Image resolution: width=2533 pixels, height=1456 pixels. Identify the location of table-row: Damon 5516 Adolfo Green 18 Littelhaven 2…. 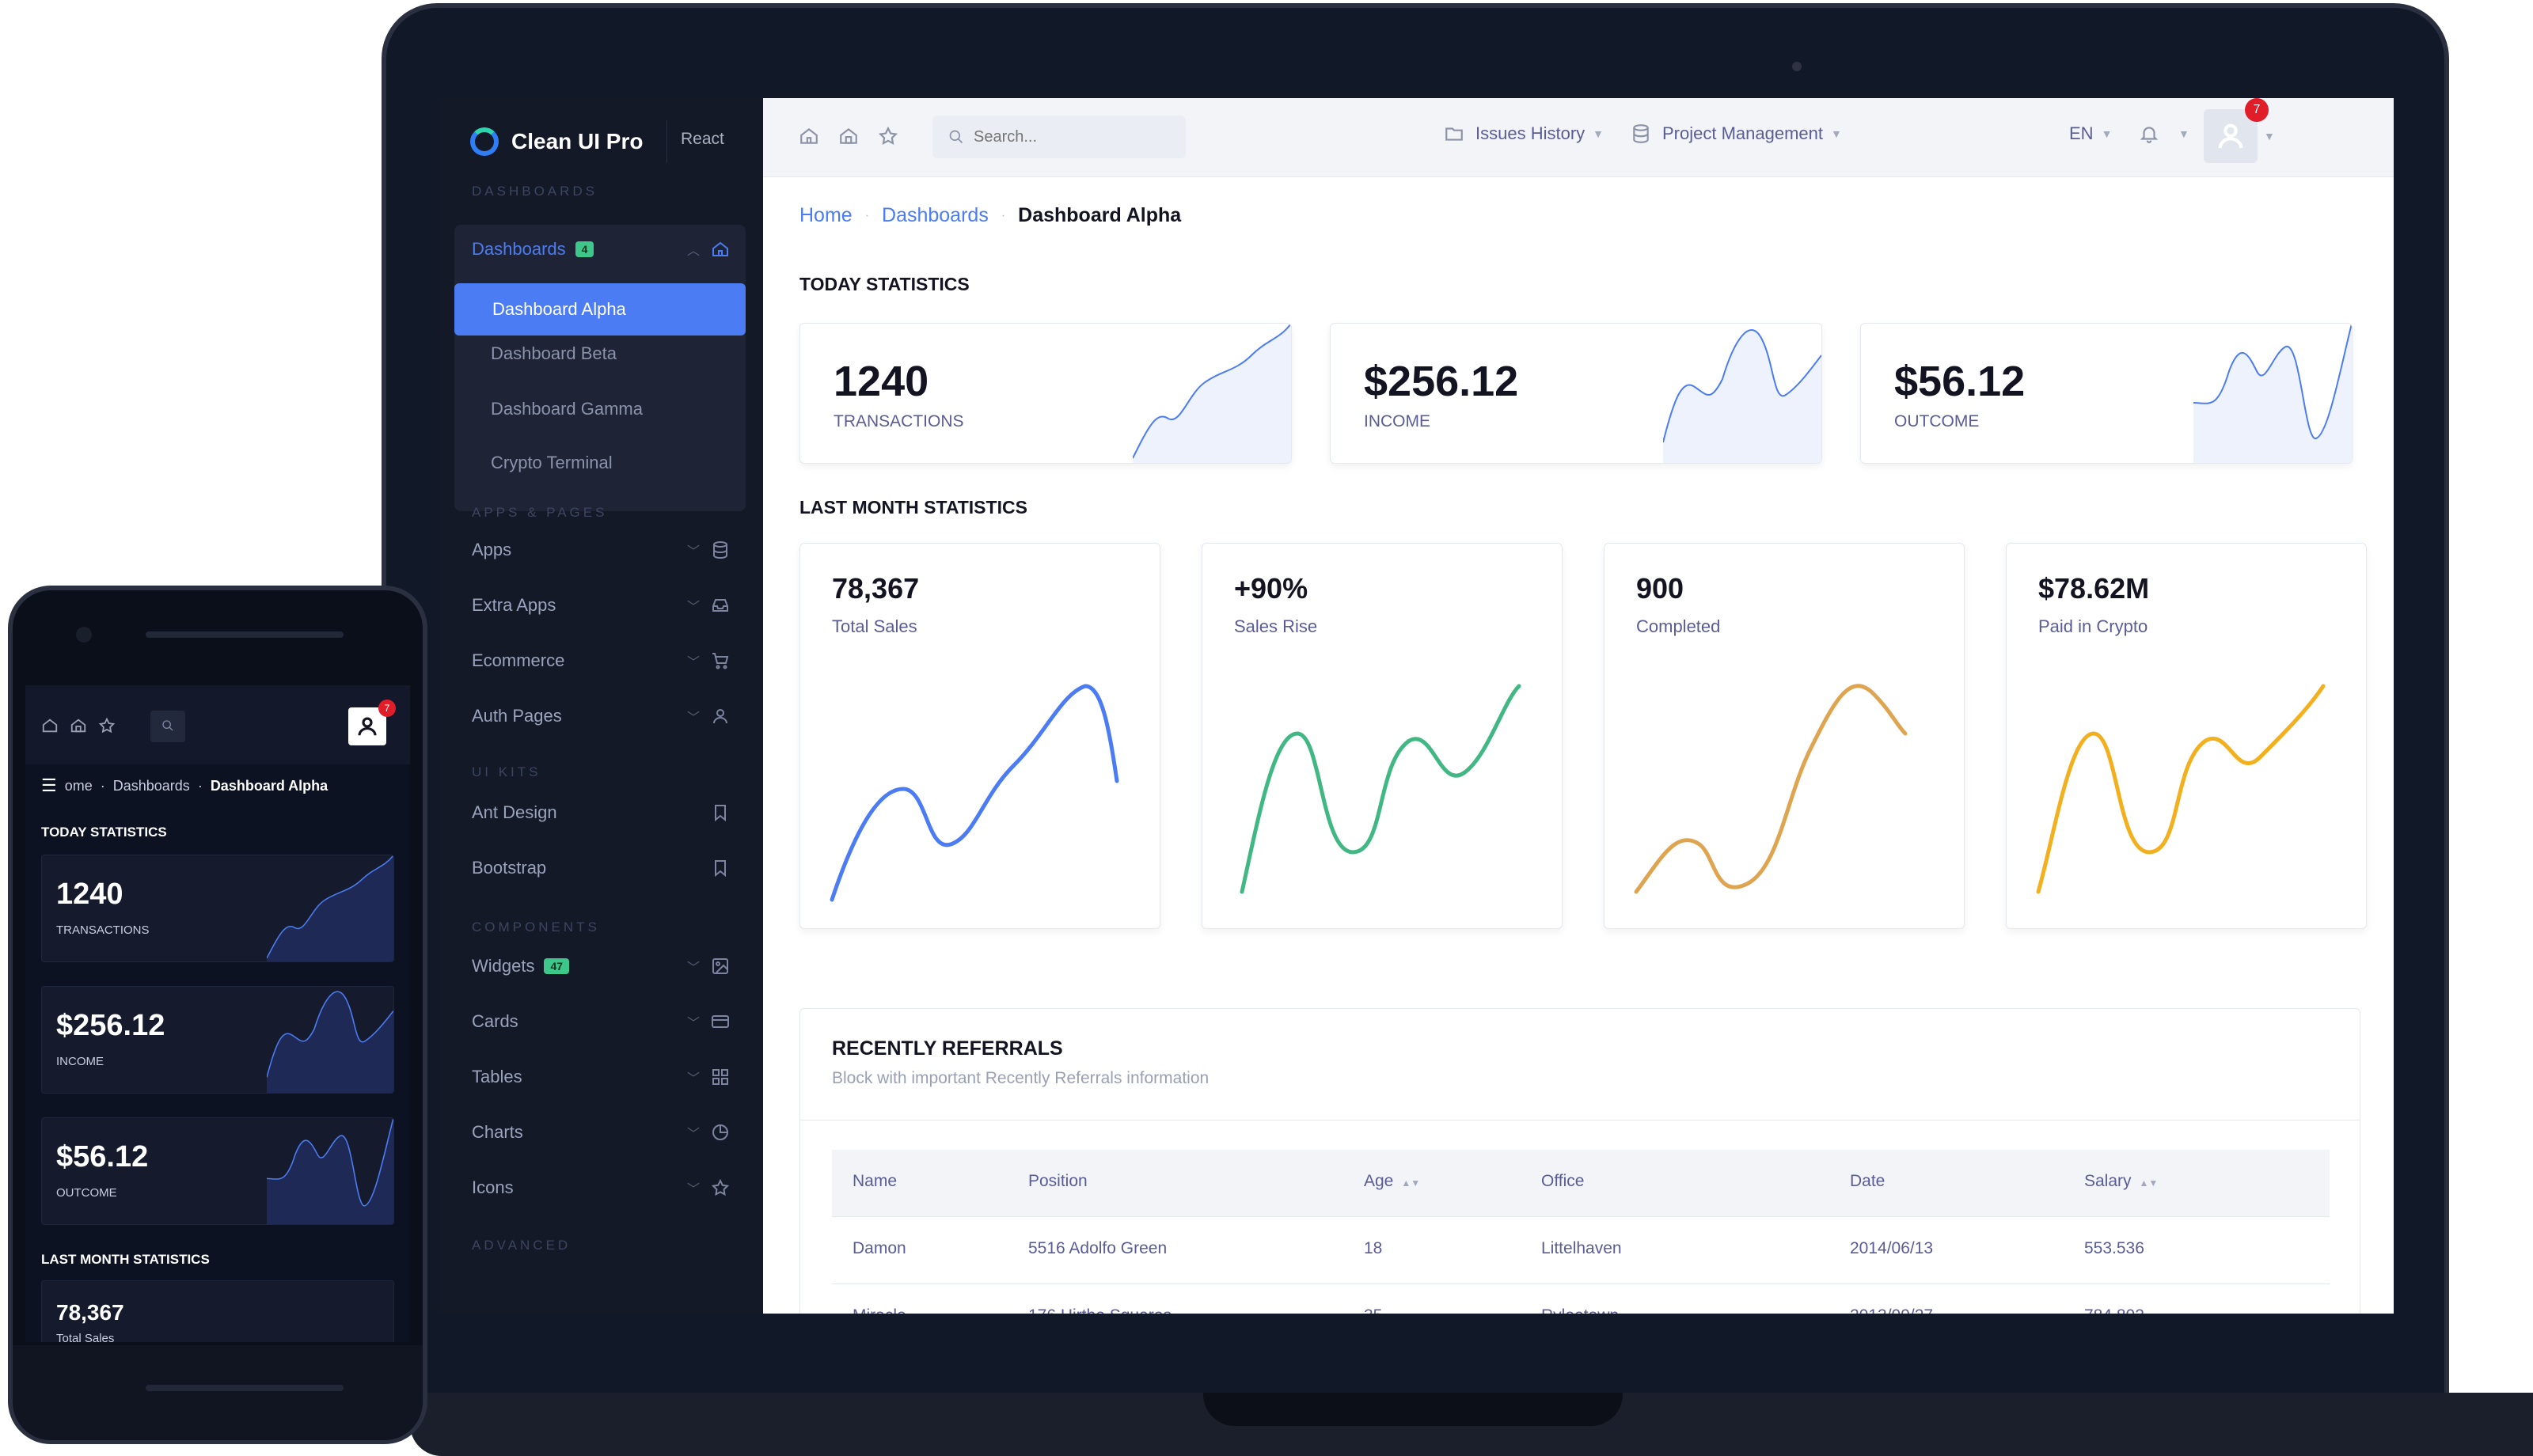
(1581, 1250).